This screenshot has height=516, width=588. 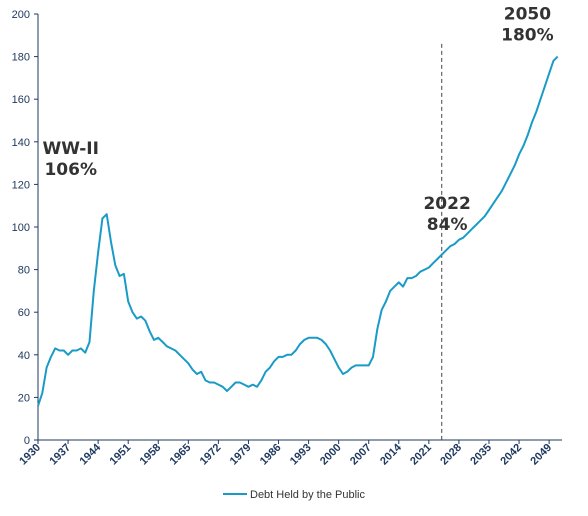 What do you see at coordinates (24, 313) in the screenshot?
I see `y-tick-label: 60` at bounding box center [24, 313].